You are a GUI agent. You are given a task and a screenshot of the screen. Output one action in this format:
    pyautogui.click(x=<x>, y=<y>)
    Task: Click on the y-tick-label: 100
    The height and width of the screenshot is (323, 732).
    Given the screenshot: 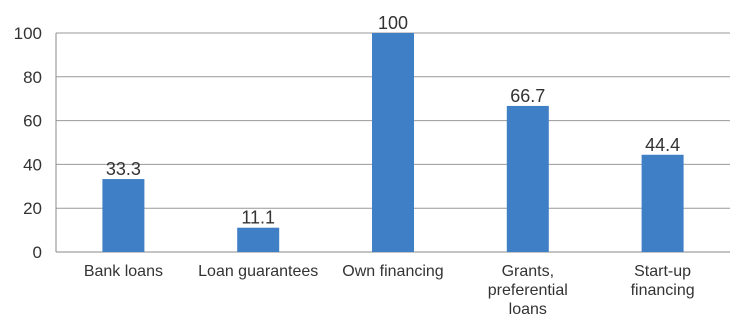 What is the action you would take?
    pyautogui.click(x=28, y=33)
    